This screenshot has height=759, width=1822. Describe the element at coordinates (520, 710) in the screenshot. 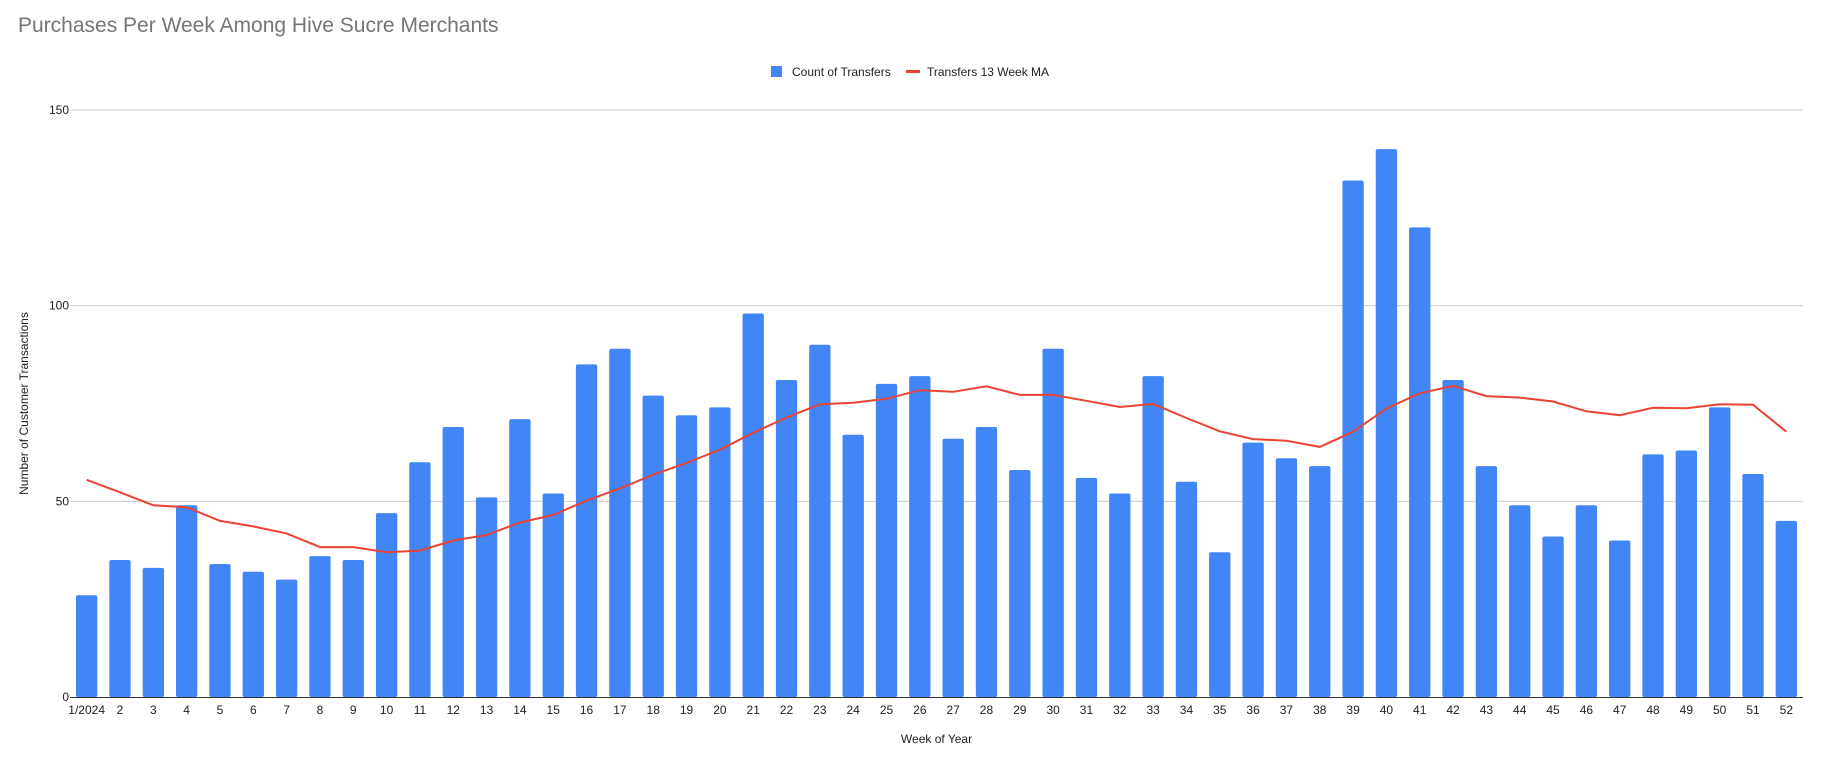

I see `x-tick-label: 14` at that location.